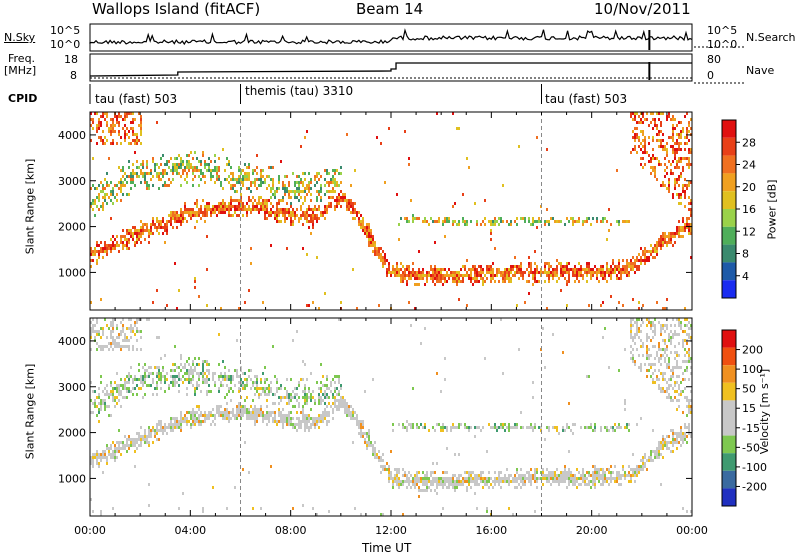 This screenshot has width=800, height=555. I want to click on velocity-colorbar-label: Velocity [m s⁻¹], so click(765, 411).